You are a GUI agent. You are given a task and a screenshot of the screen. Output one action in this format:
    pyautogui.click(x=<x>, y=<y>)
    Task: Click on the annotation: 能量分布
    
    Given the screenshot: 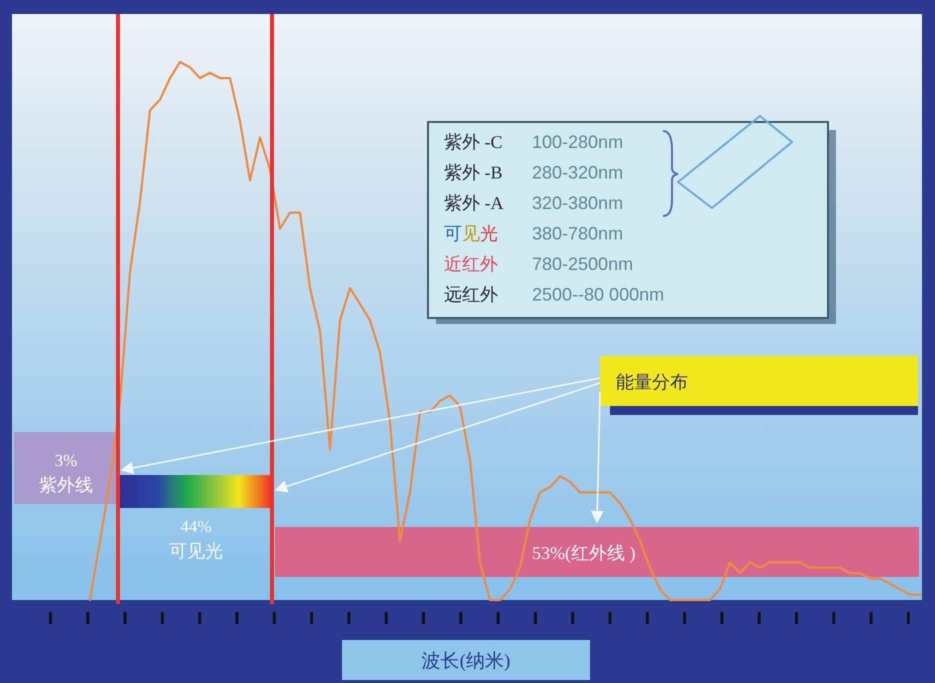 What is the action you would take?
    pyautogui.click(x=652, y=382)
    